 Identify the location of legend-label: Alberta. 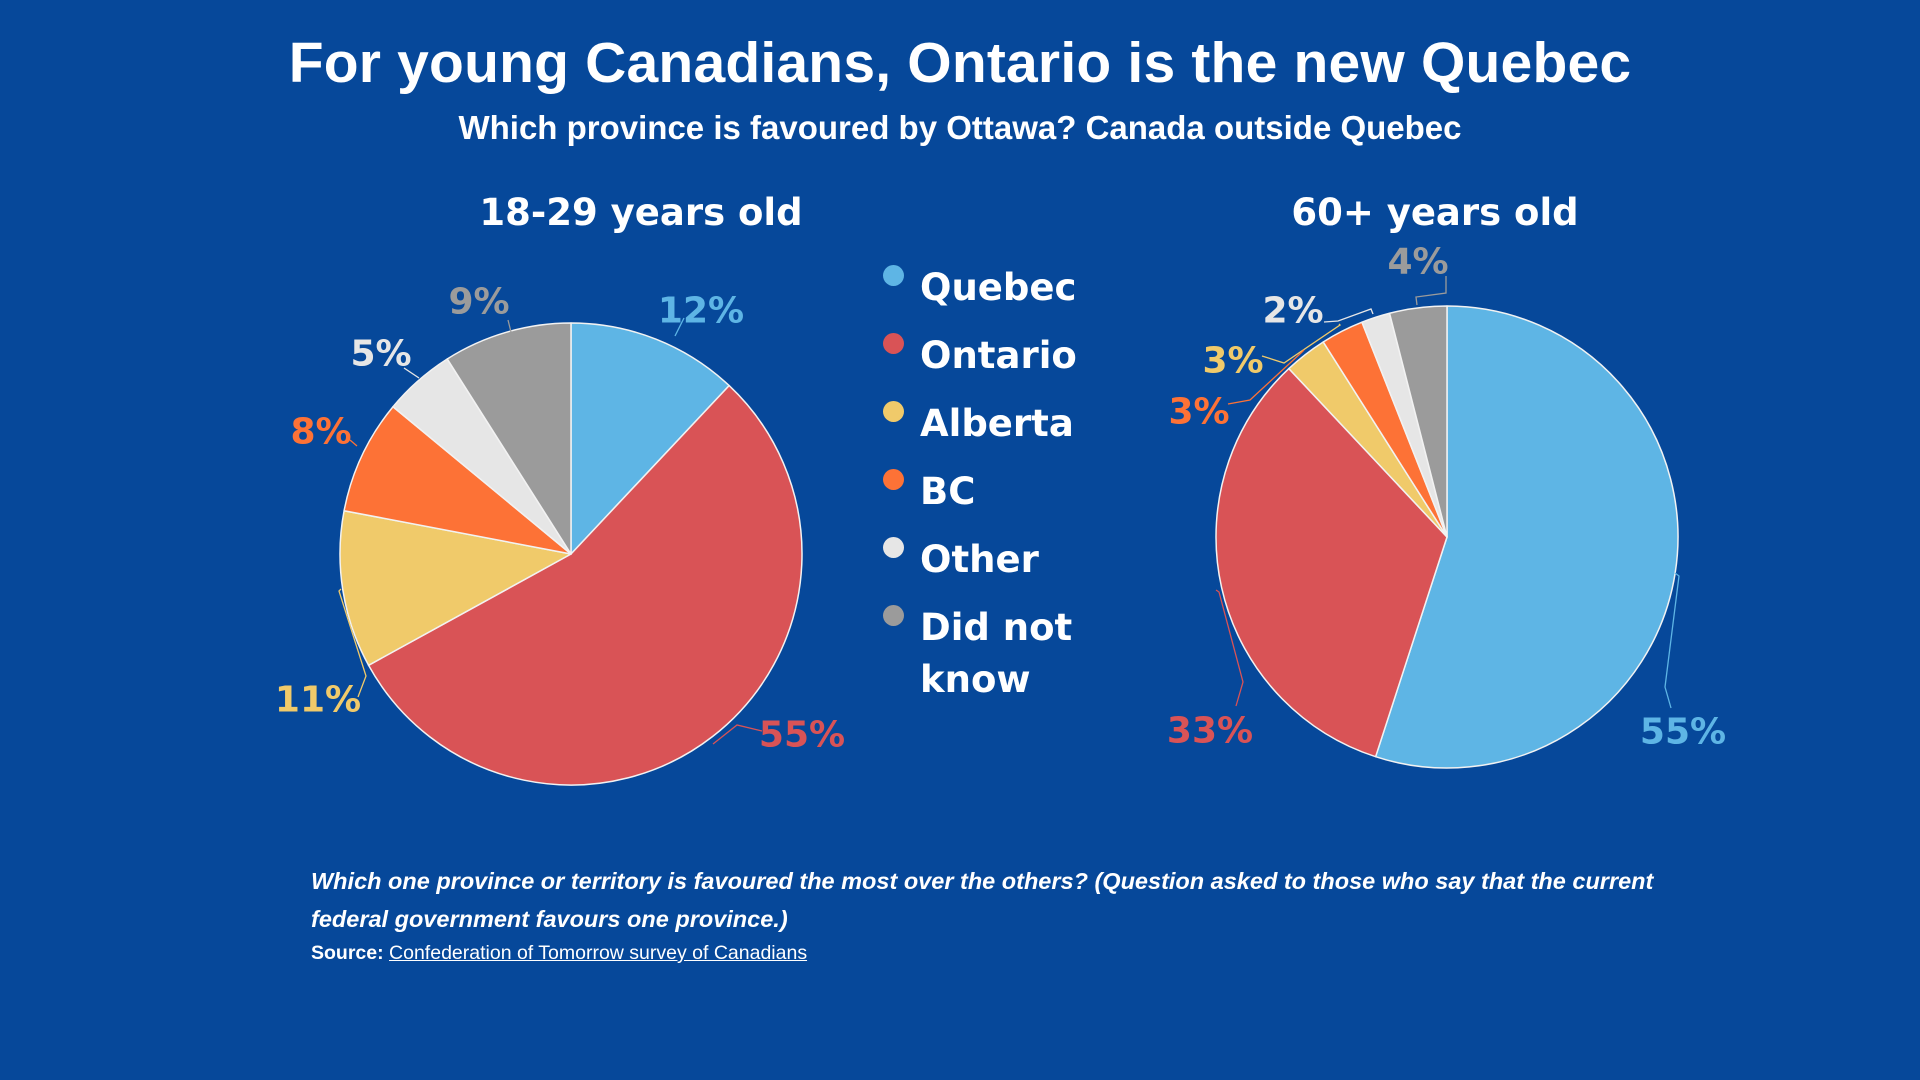
(997, 423).